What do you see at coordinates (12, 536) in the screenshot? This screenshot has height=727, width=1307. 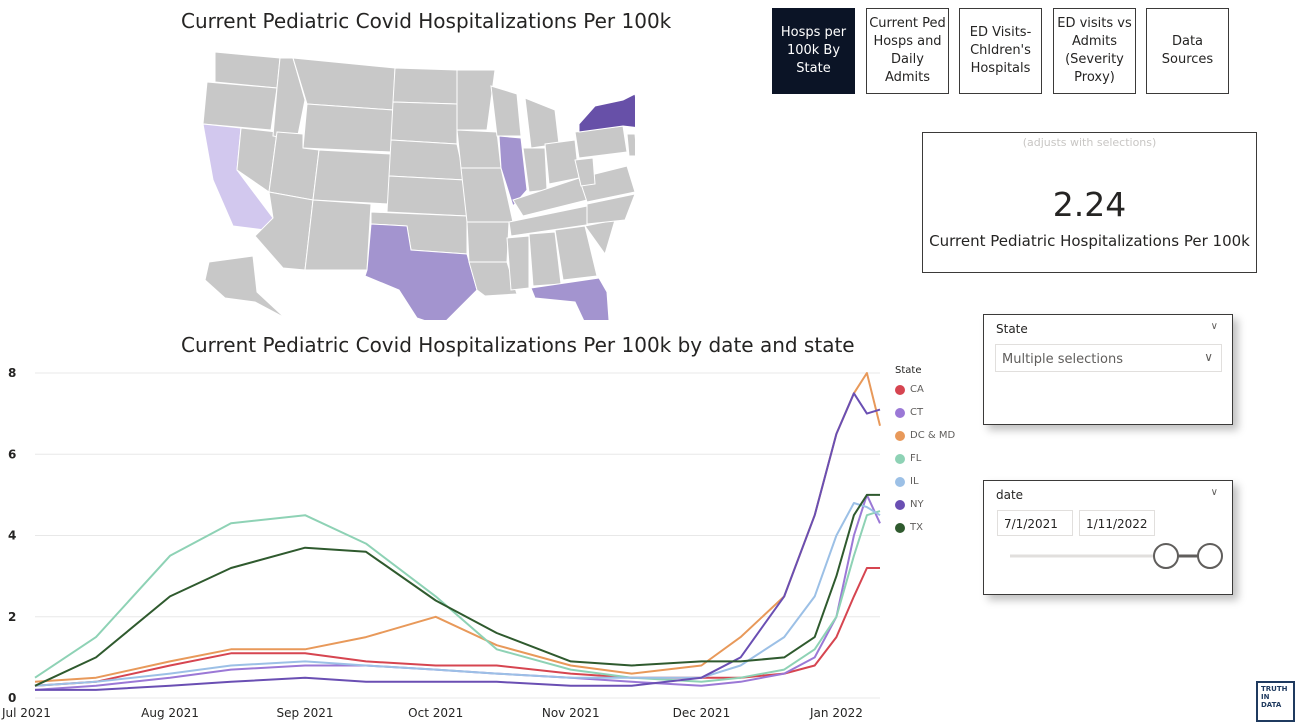 I see `y-tick-label: 4` at bounding box center [12, 536].